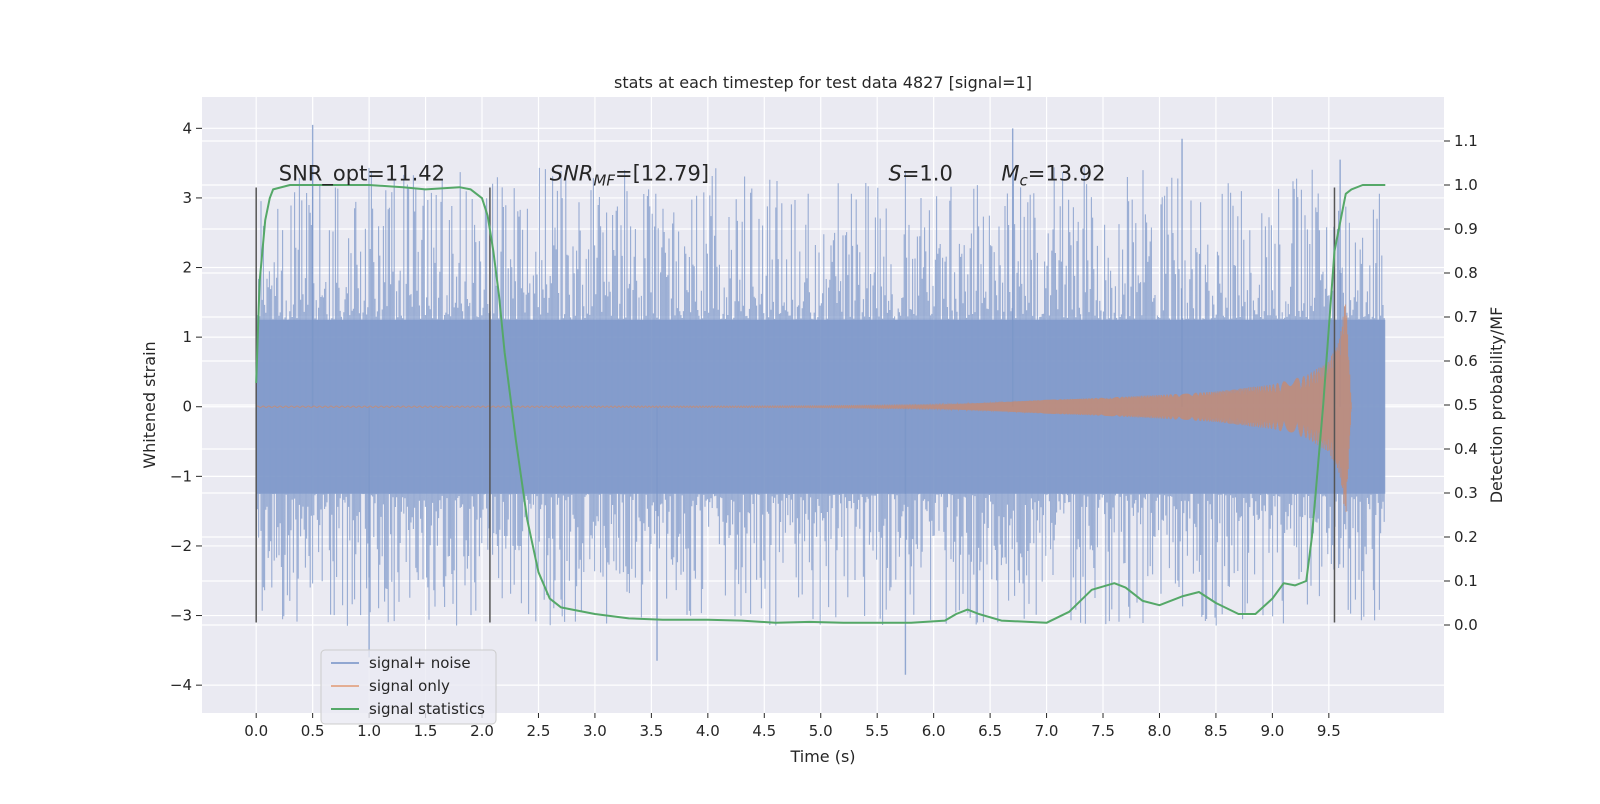  What do you see at coordinates (149, 404) in the screenshot?
I see `y-axis-label: Whitened strain` at bounding box center [149, 404].